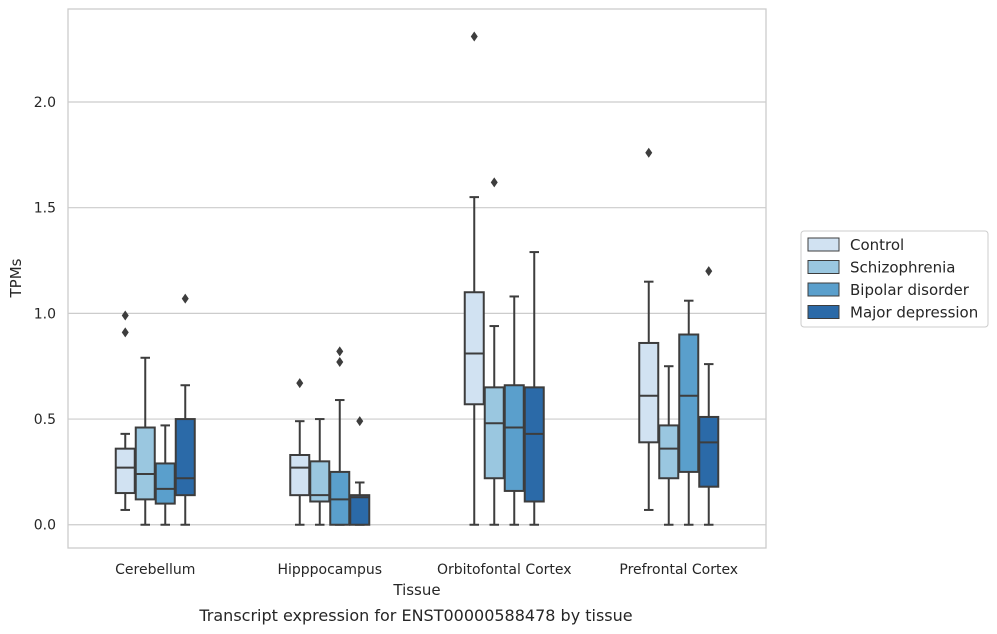 The width and height of the screenshot is (997, 634). I want to click on x-tick-label: Prefrontal Cortex, so click(678, 570).